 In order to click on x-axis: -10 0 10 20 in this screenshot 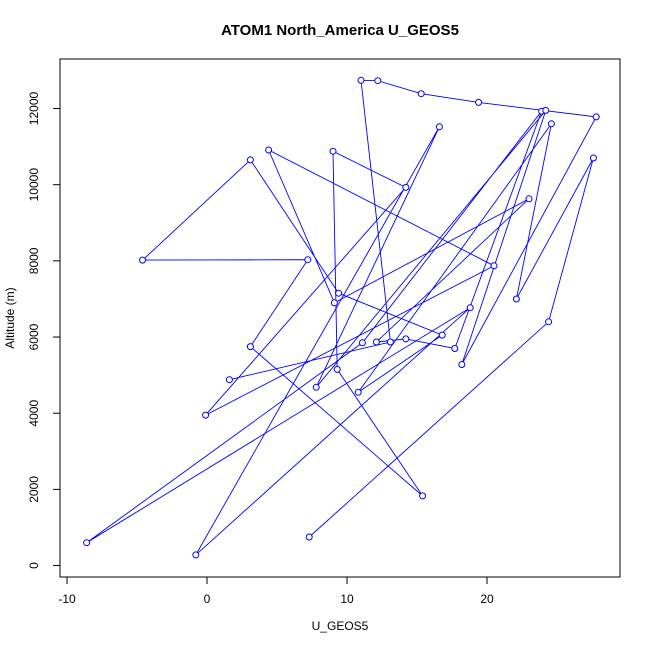, I will do `click(276, 591)`.